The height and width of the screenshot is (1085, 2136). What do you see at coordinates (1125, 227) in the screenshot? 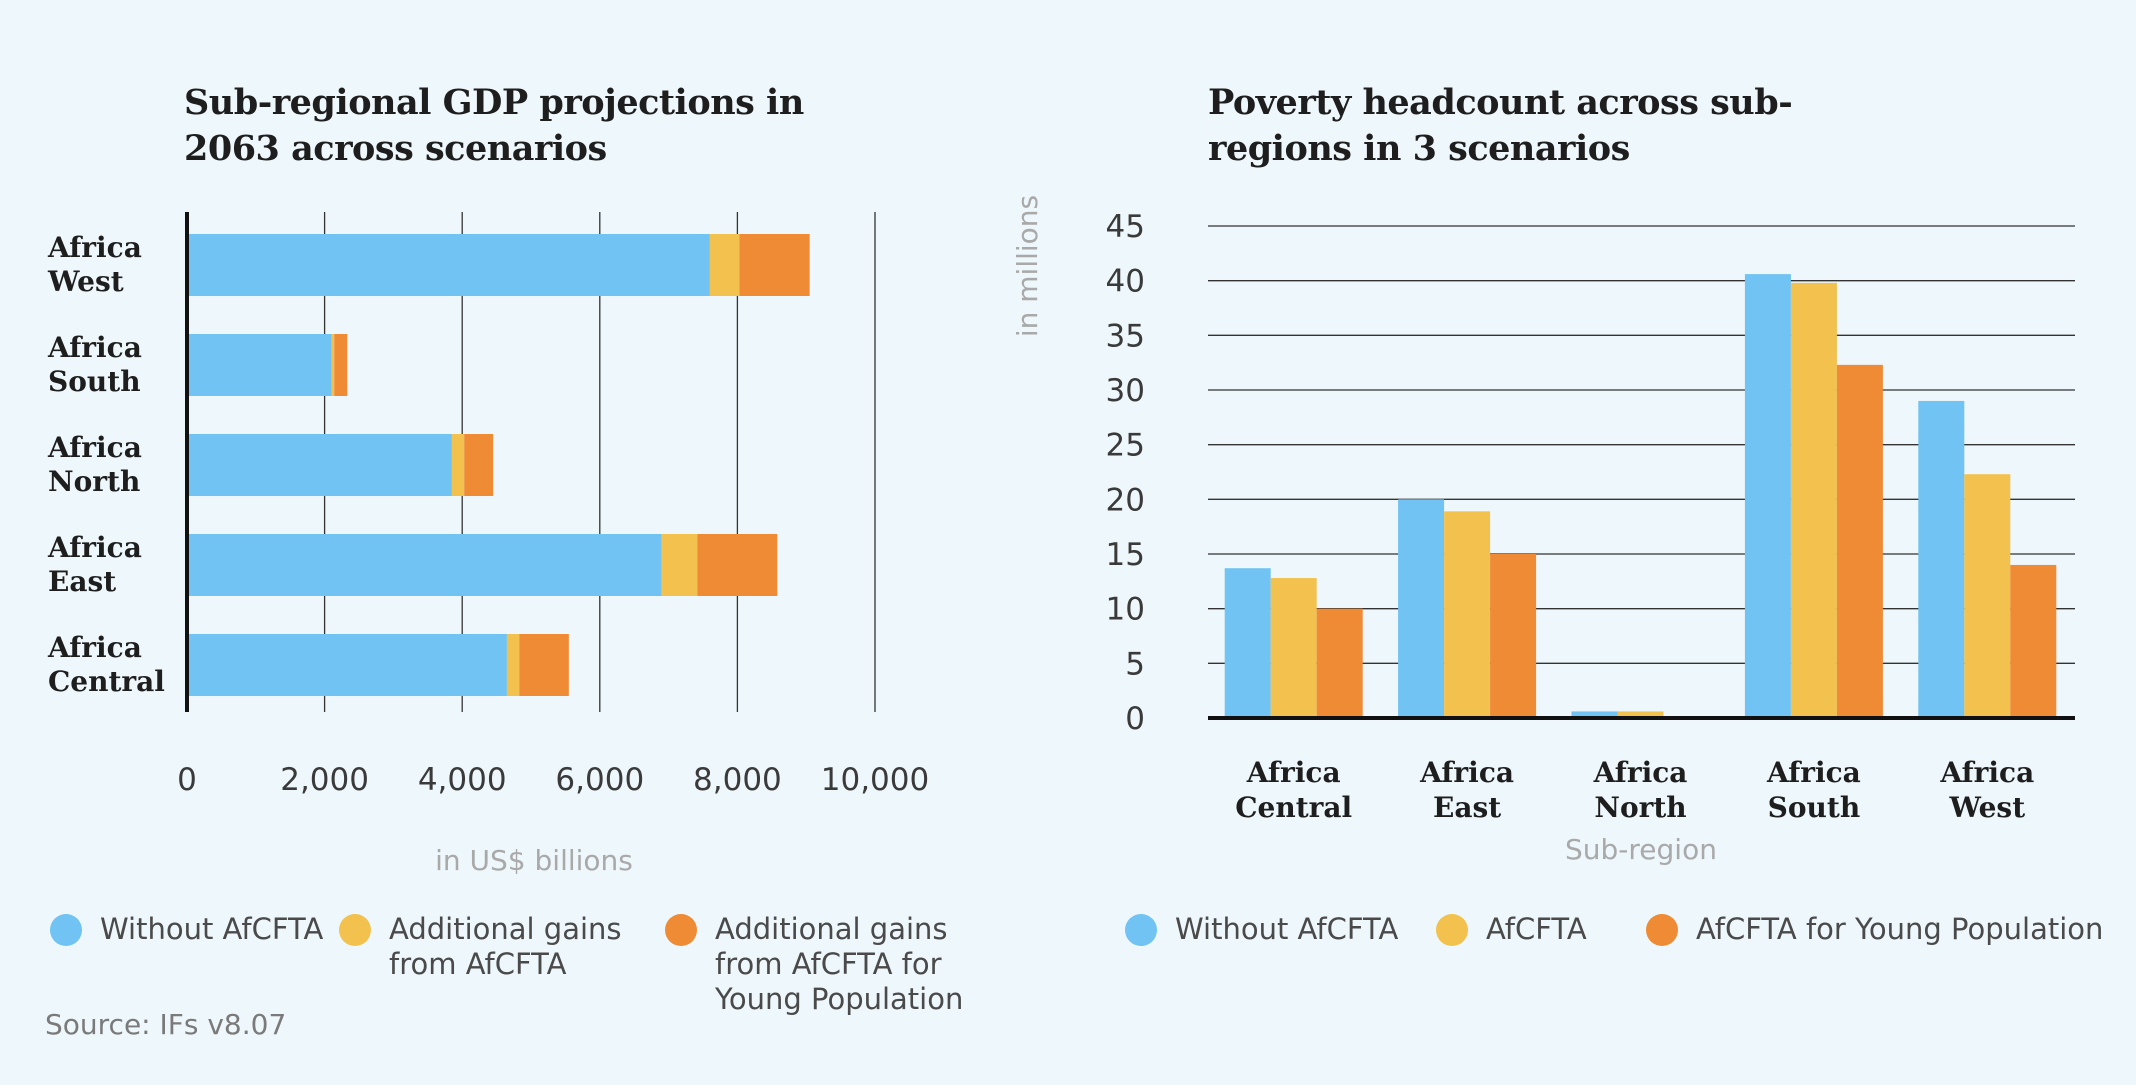
I see `y-tick-label: 45` at bounding box center [1125, 227].